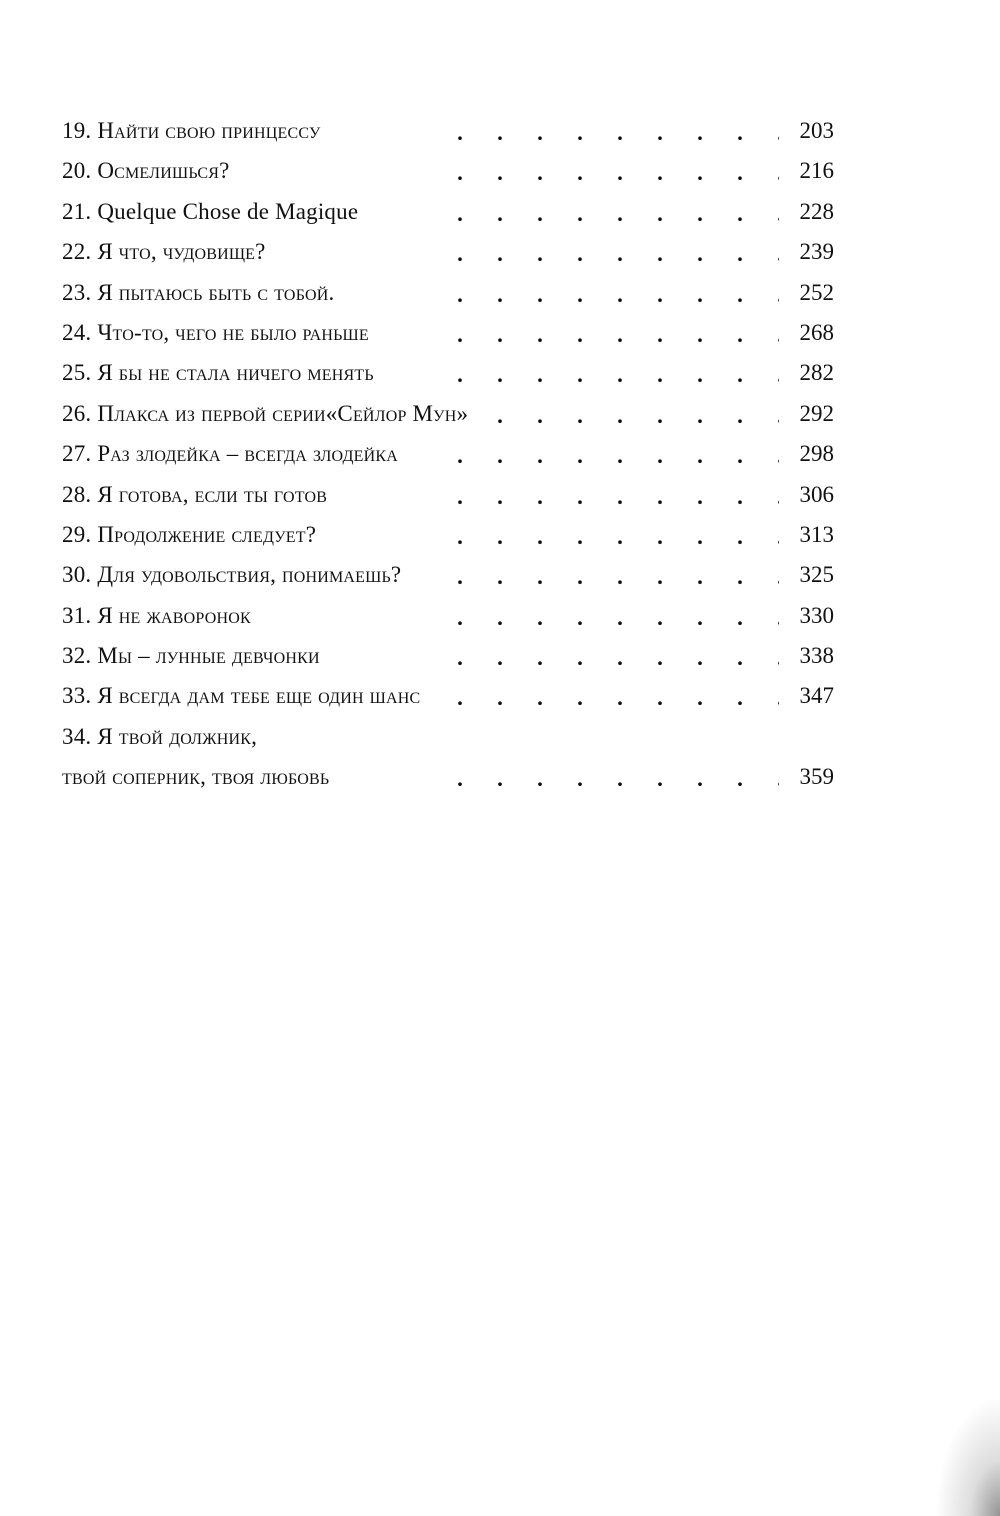  What do you see at coordinates (235, 373) in the screenshot?
I see `chapter-title: Я бы не стала ничего менять` at bounding box center [235, 373].